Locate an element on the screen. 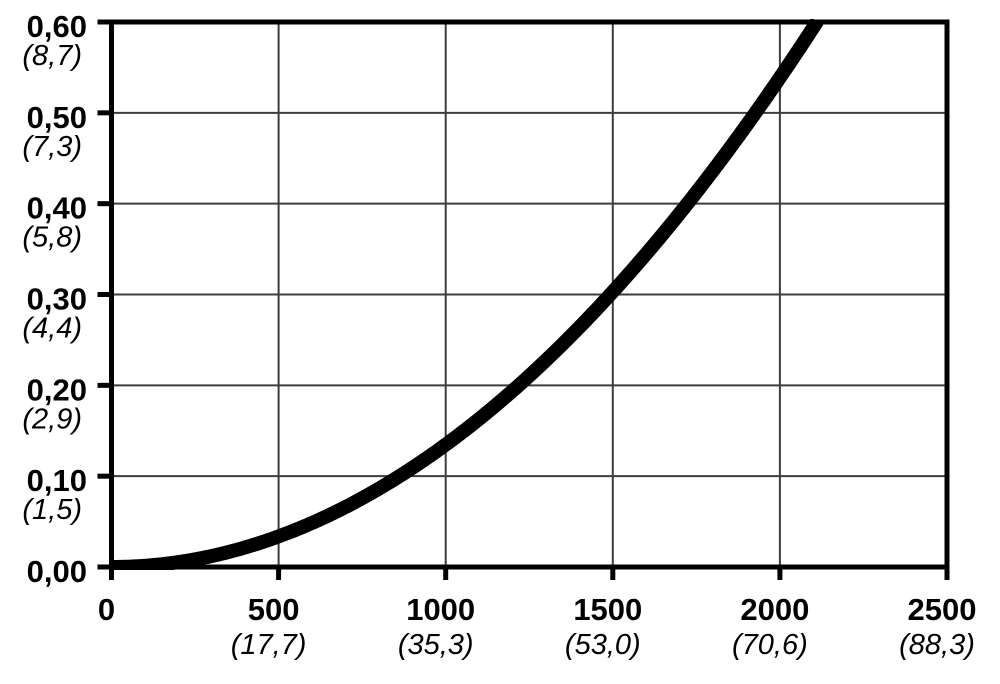 The height and width of the screenshot is (684, 1000). x-tick-label: 0 is located at coordinates (106, 609).